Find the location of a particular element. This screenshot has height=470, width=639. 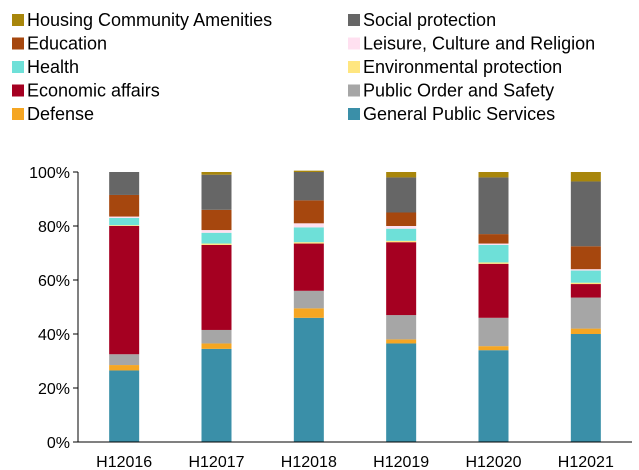

x-tick-label: H12019 is located at coordinates (401, 462).